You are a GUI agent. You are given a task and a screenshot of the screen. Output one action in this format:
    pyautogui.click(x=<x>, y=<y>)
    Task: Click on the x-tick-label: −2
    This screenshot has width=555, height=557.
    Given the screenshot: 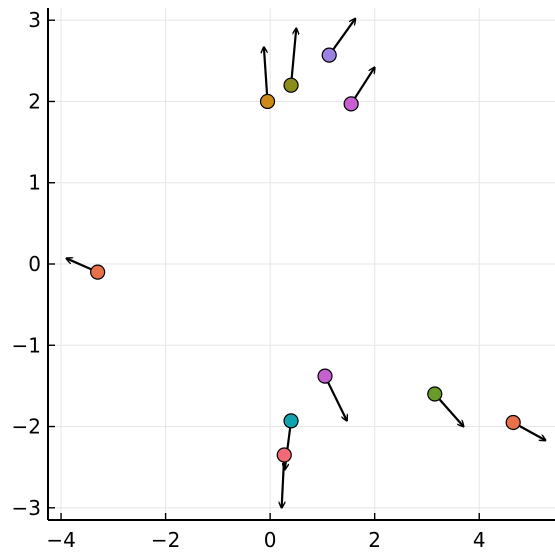 What is the action you would take?
    pyautogui.click(x=165, y=540)
    